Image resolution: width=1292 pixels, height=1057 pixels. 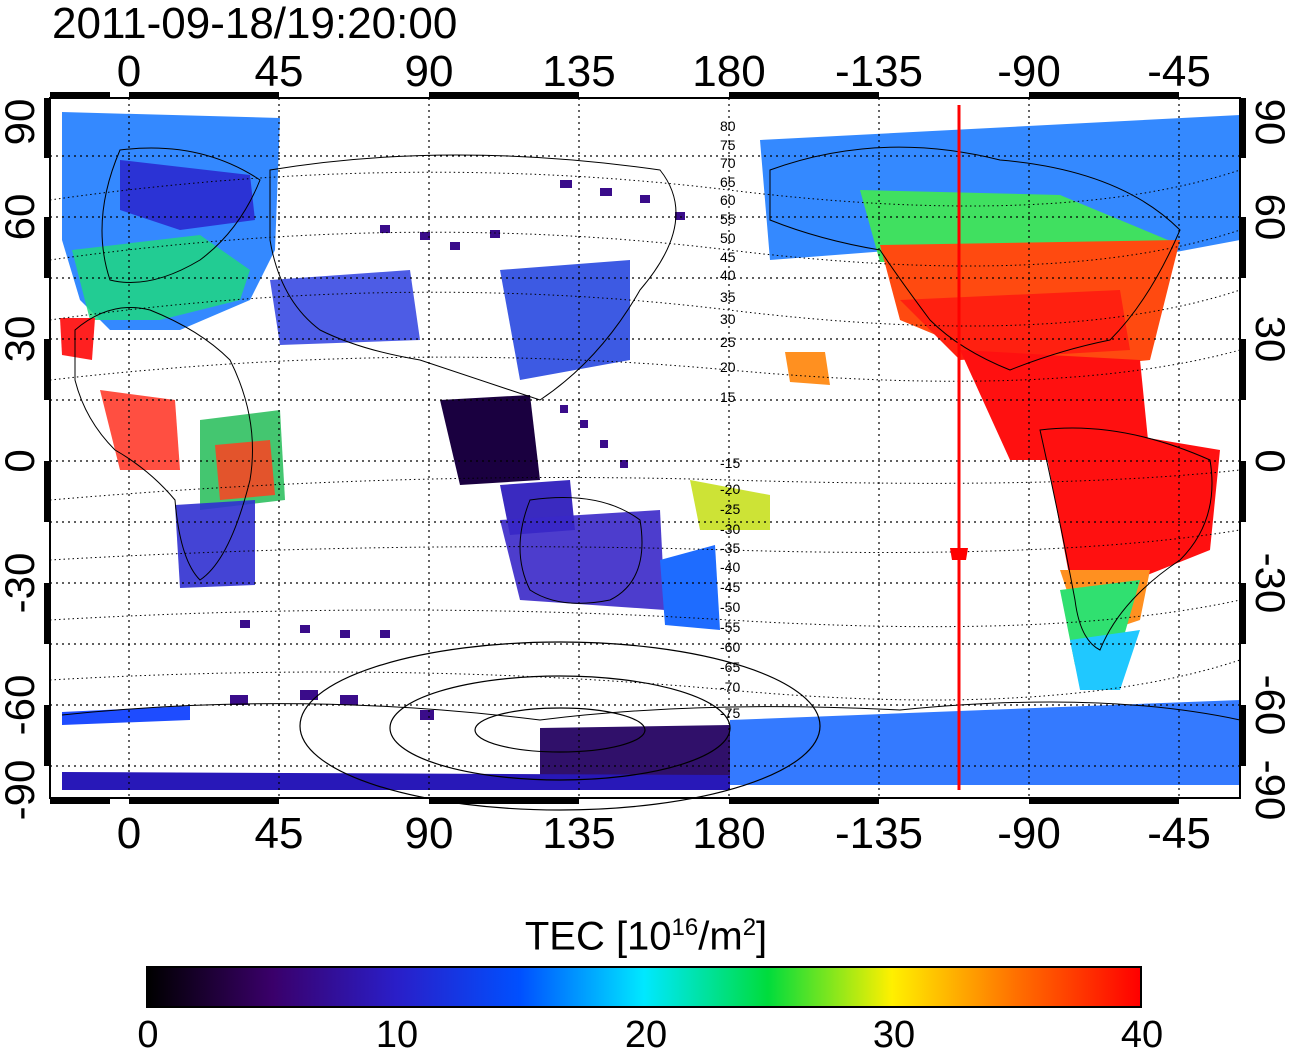 I want to click on contour-label: 50, so click(x=728, y=238).